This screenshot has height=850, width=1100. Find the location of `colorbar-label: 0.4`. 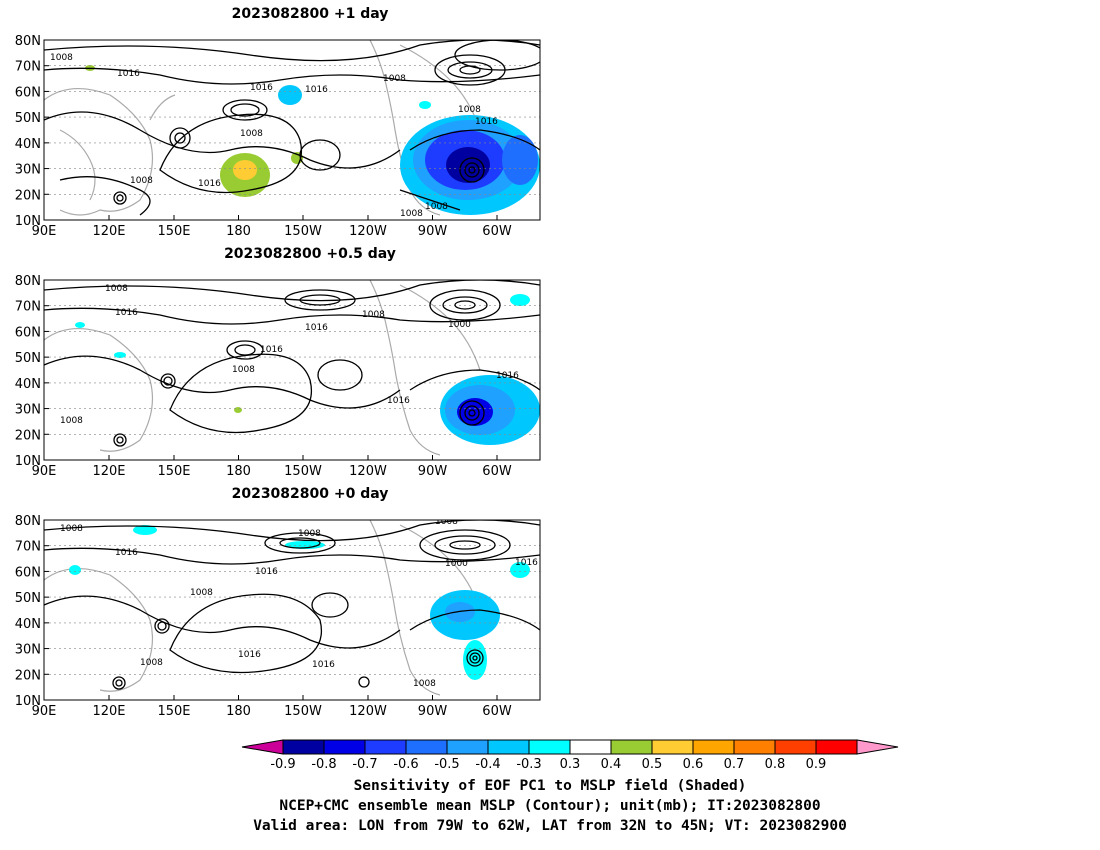

colorbar-label: 0.4 is located at coordinates (611, 764).